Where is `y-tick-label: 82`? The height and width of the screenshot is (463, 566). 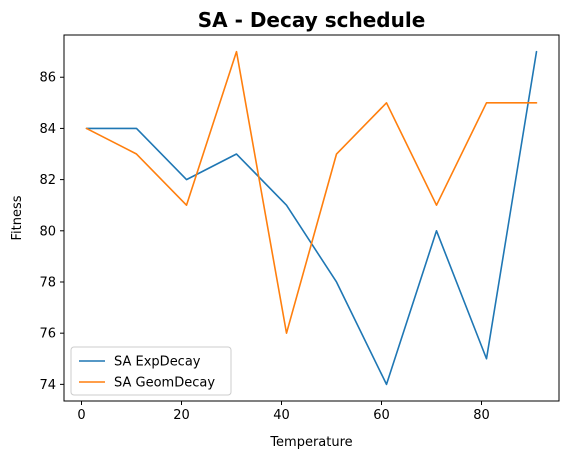
y-tick-label: 82 is located at coordinates (47, 180).